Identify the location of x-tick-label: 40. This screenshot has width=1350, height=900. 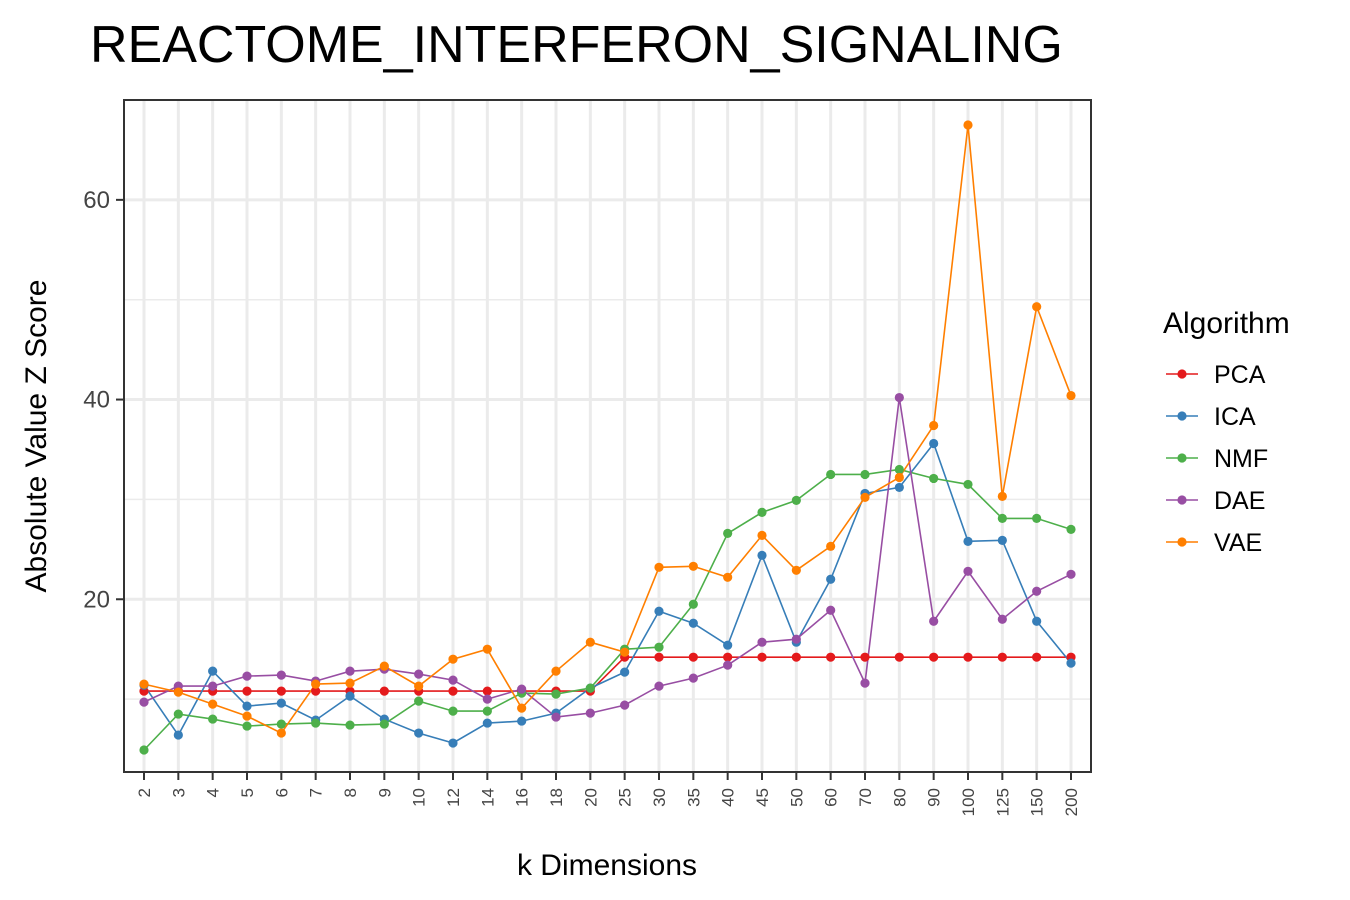
(728, 797).